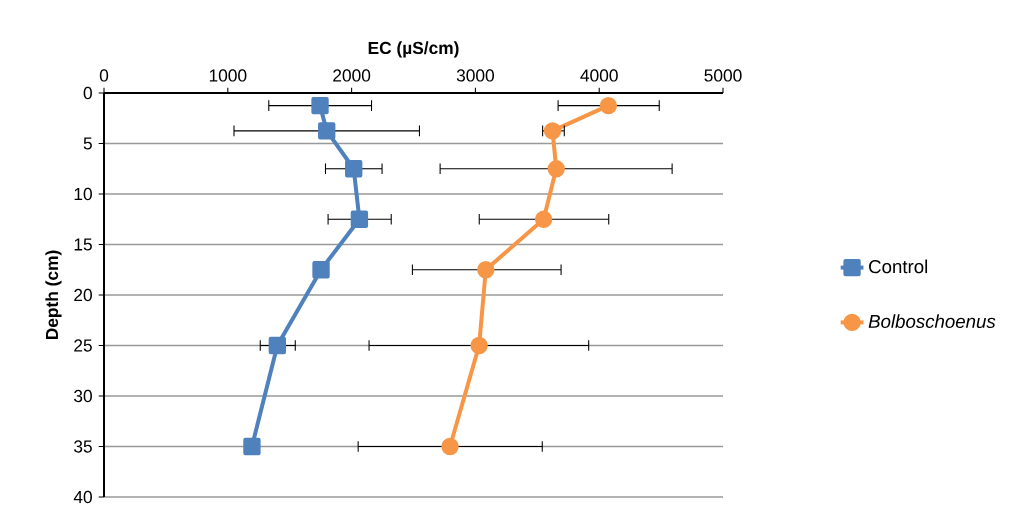  Describe the element at coordinates (87, 93) in the screenshot. I see `y-tick-label: 0` at that location.